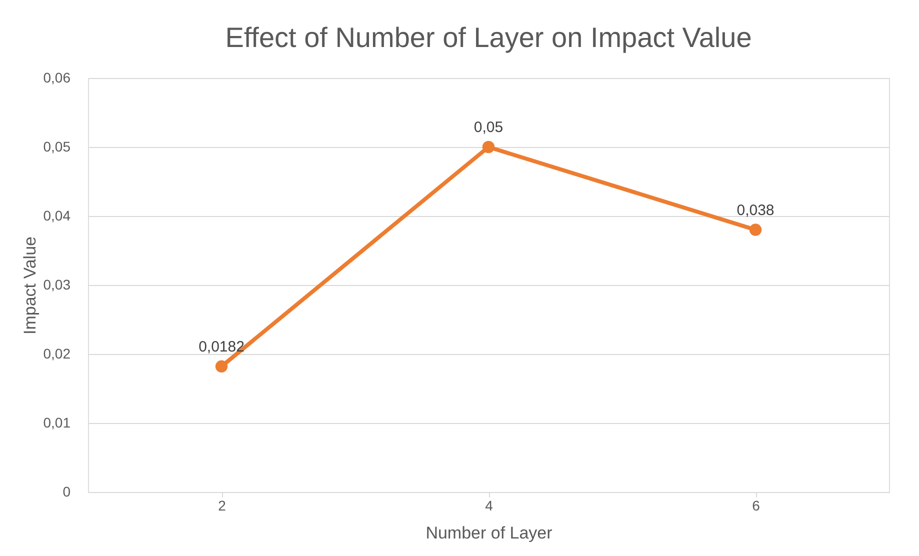  I want to click on x-tick-label: 6, so click(756, 506).